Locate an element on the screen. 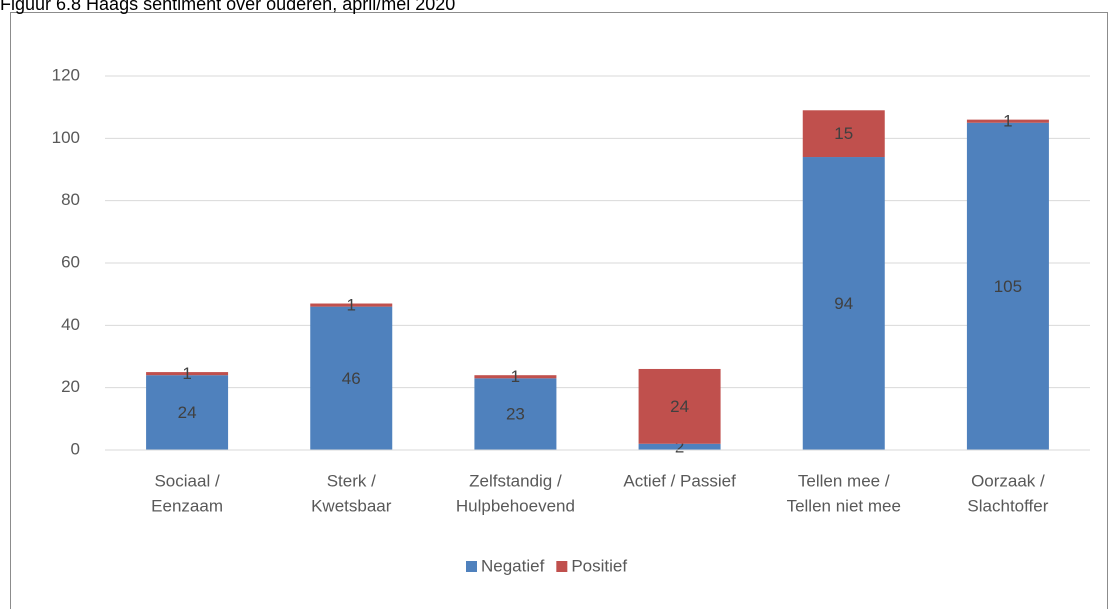  y-tick-label: 80 is located at coordinates (70, 199).